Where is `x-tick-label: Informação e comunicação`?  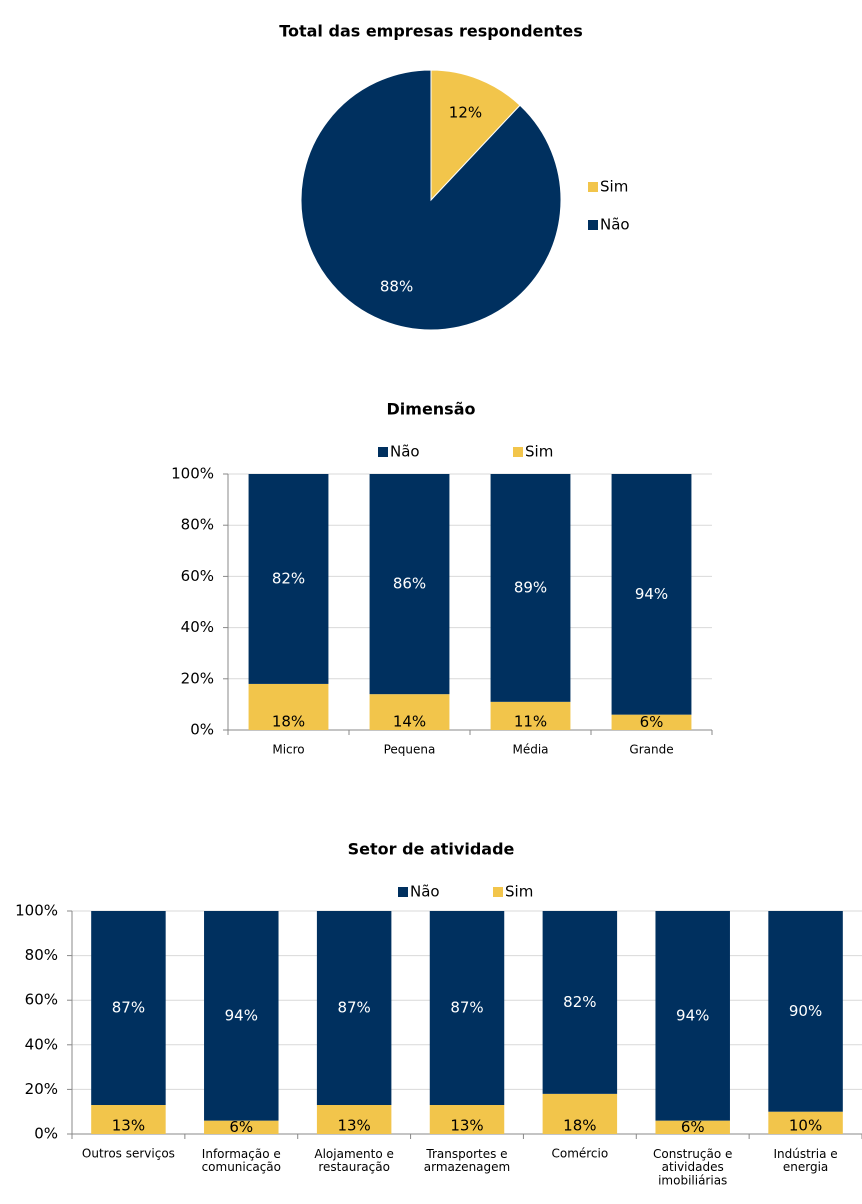 x-tick-label: Informação e comunicação is located at coordinates (241, 1160).